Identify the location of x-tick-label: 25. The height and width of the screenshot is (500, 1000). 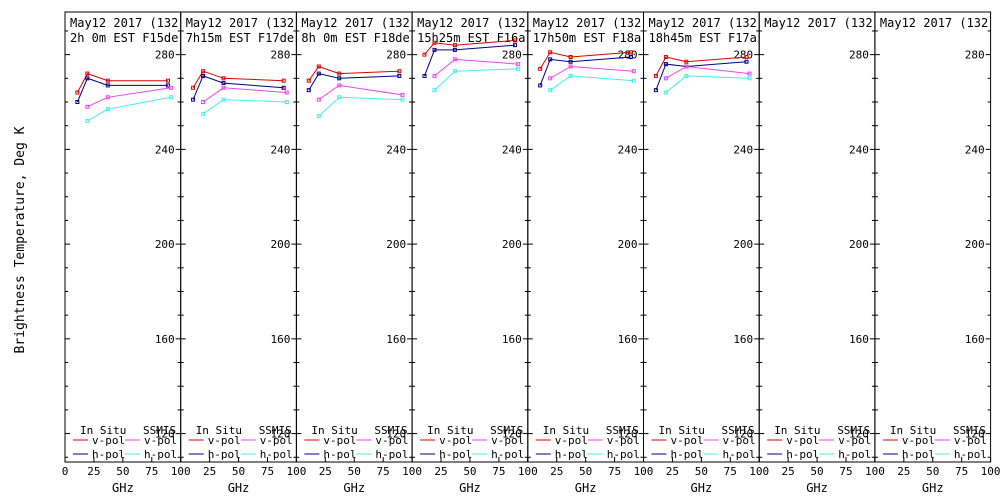
(325, 471).